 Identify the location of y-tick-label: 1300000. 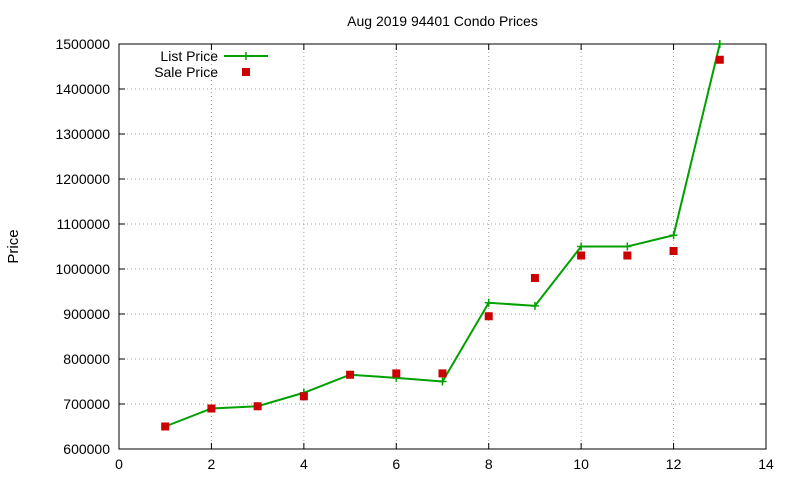
(82, 134).